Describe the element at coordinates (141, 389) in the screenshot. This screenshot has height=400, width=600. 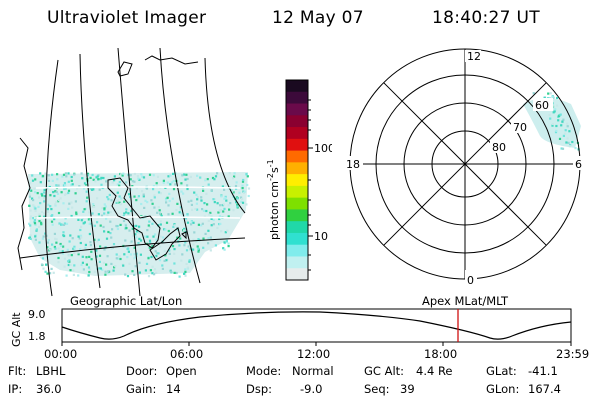
I see `gain-label: Gain:` at that location.